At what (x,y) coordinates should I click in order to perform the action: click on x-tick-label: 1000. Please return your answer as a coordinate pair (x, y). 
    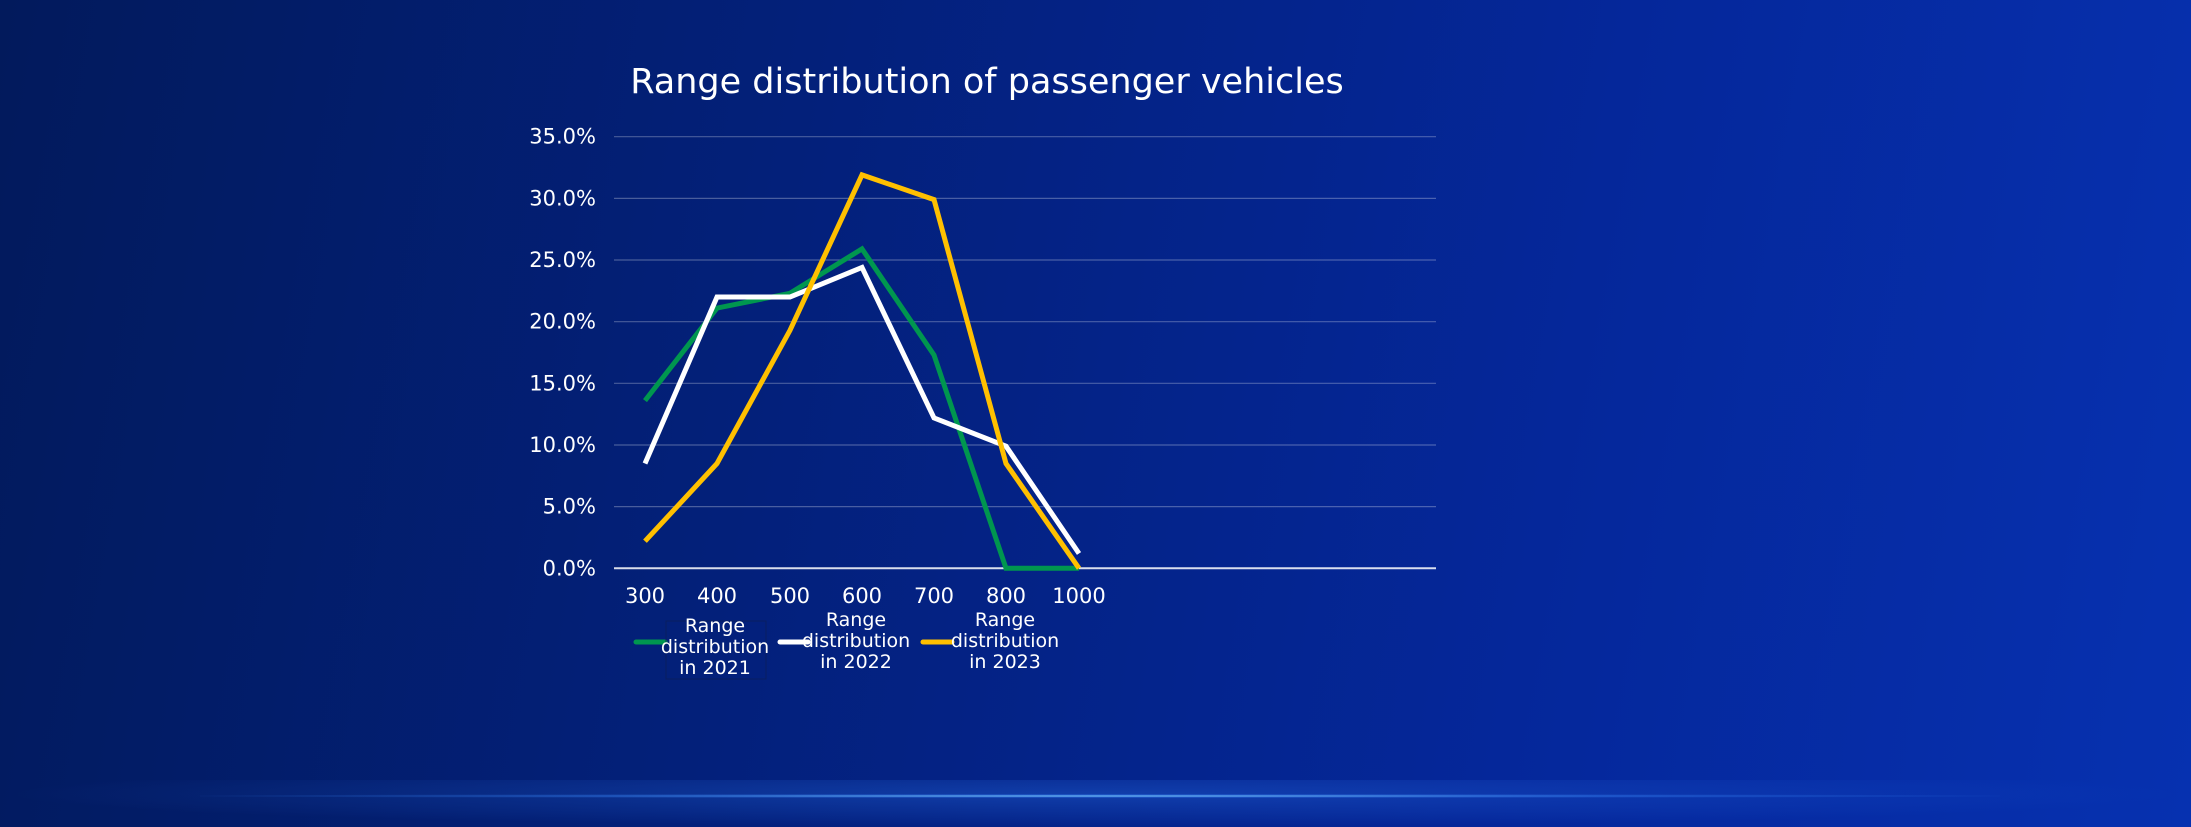
    Looking at the image, I should click on (1078, 596).